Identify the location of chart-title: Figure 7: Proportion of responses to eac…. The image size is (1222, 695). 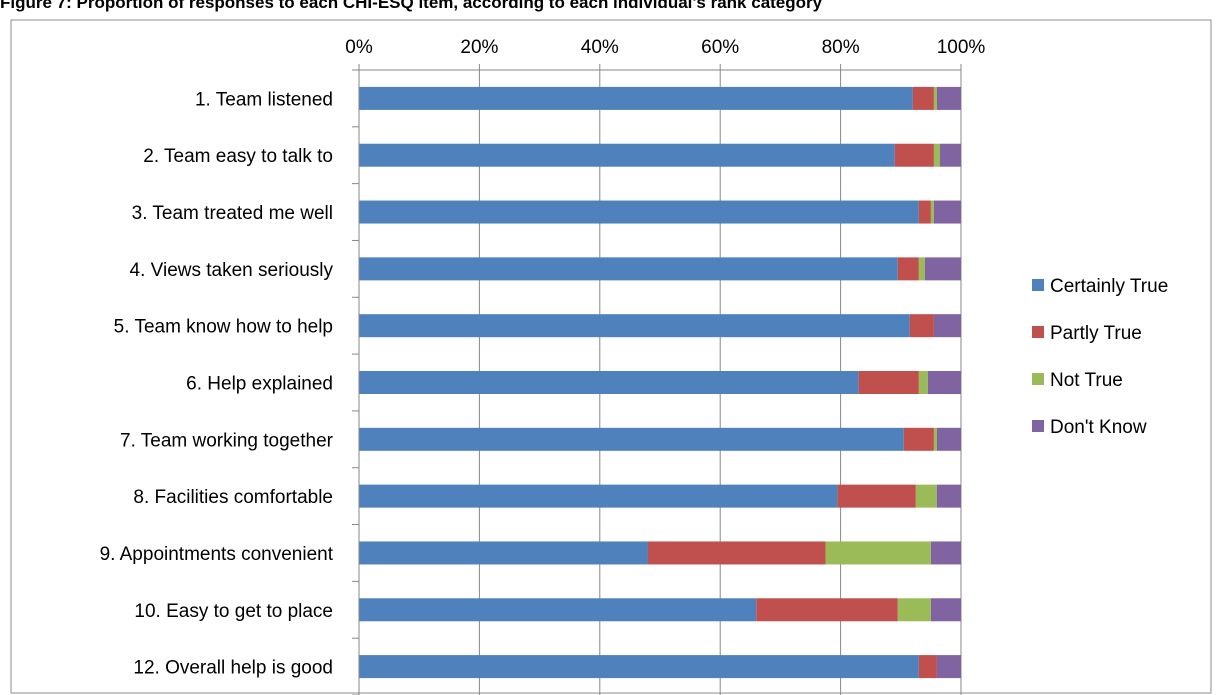
(411, 6).